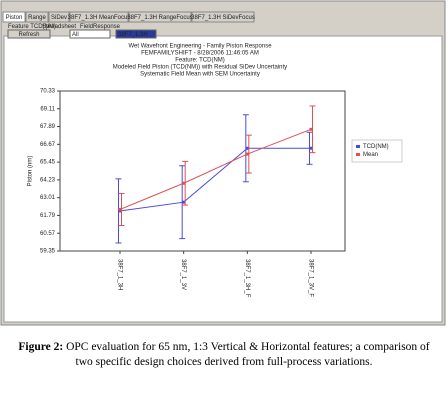  I want to click on y-tick-label: 59.35, so click(48, 252).